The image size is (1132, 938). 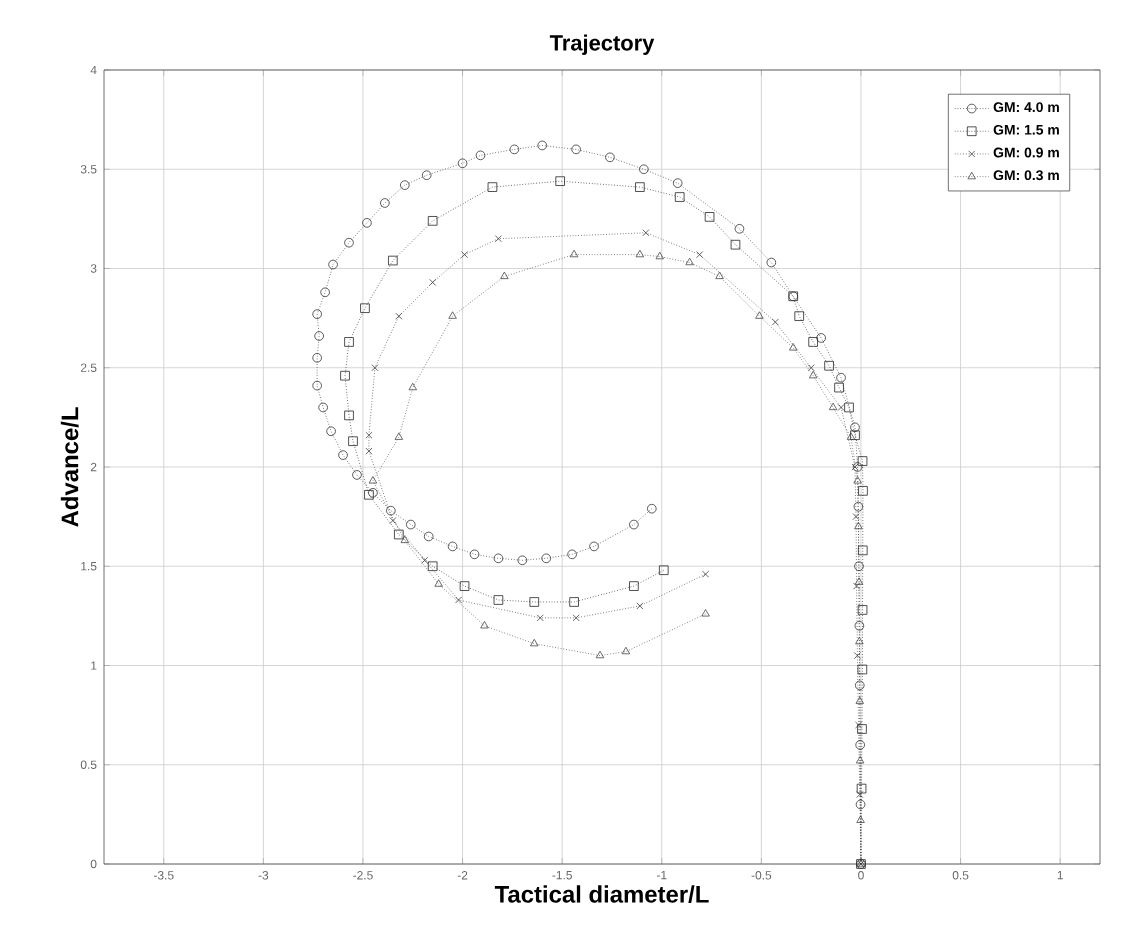 What do you see at coordinates (602, 44) in the screenshot?
I see `chart-title: Trajectory` at bounding box center [602, 44].